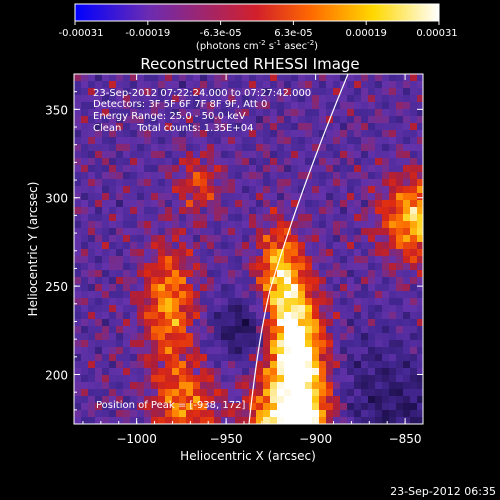  Describe the element at coordinates (436, 33) in the screenshot. I see `colorbar-tick-label: 0.00031` at that location.